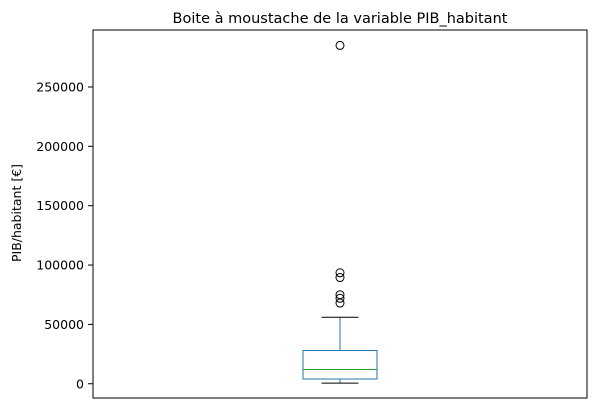  What do you see at coordinates (64, 324) in the screenshot?
I see `y-tick-label: 50000` at bounding box center [64, 324].